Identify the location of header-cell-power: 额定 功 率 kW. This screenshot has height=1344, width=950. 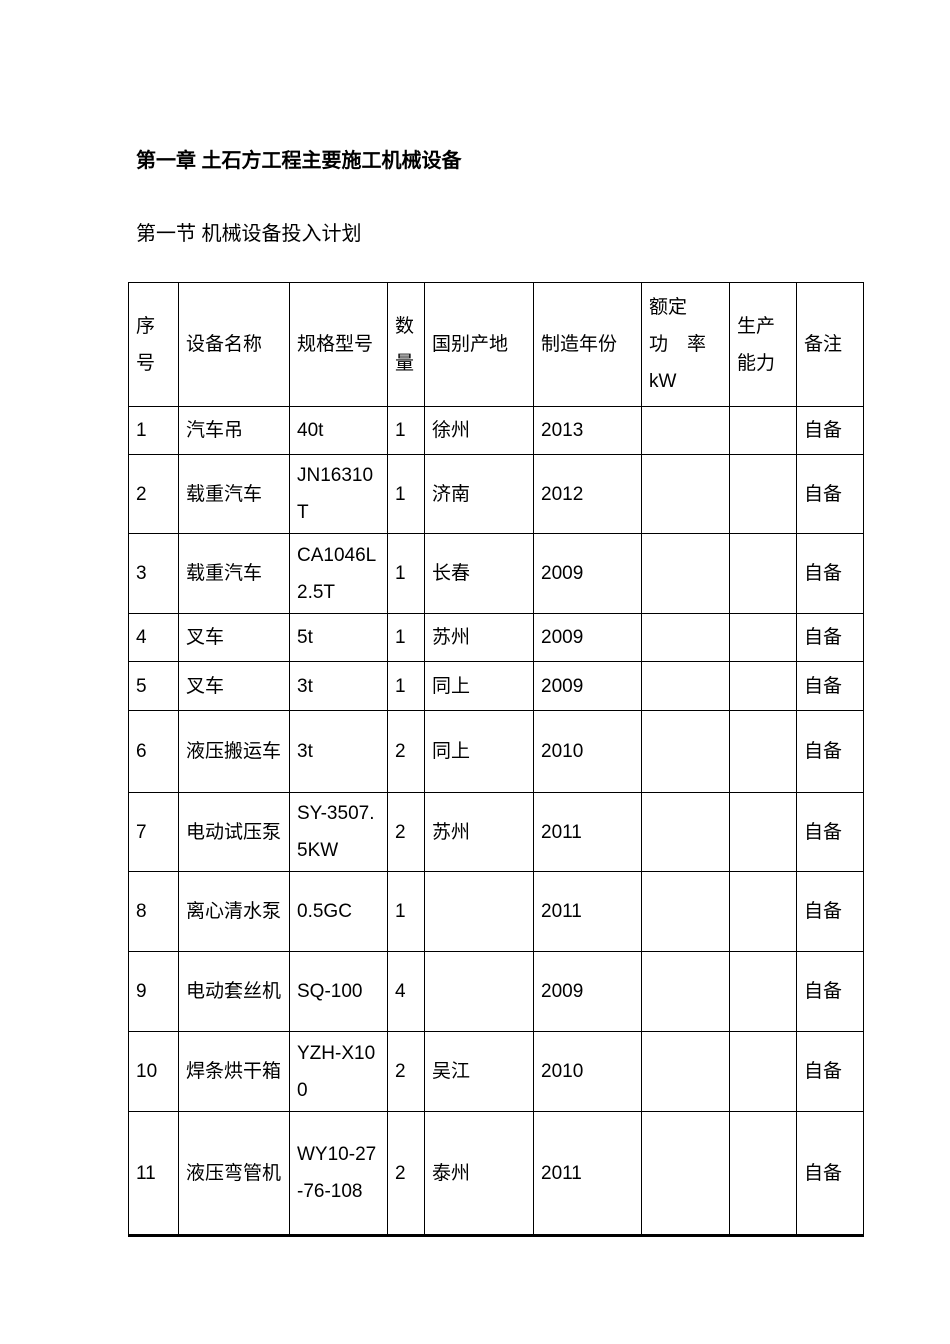
(685, 344).